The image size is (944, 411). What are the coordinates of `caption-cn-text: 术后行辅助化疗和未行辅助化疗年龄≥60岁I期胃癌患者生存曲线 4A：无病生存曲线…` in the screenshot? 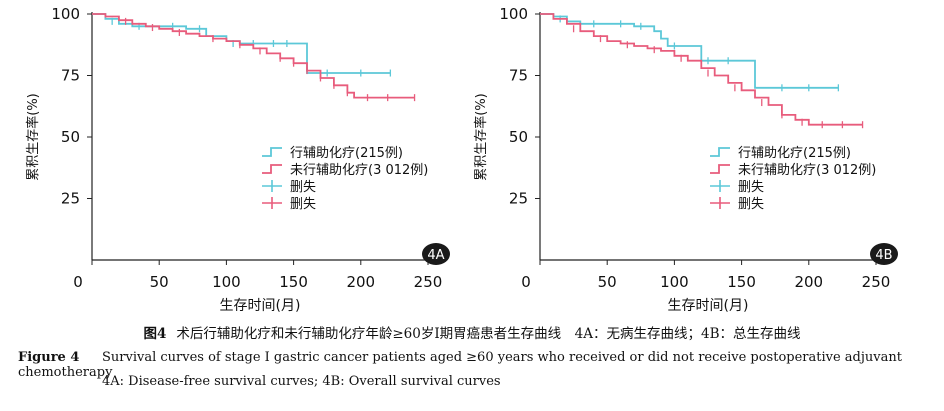 It's located at (488, 334).